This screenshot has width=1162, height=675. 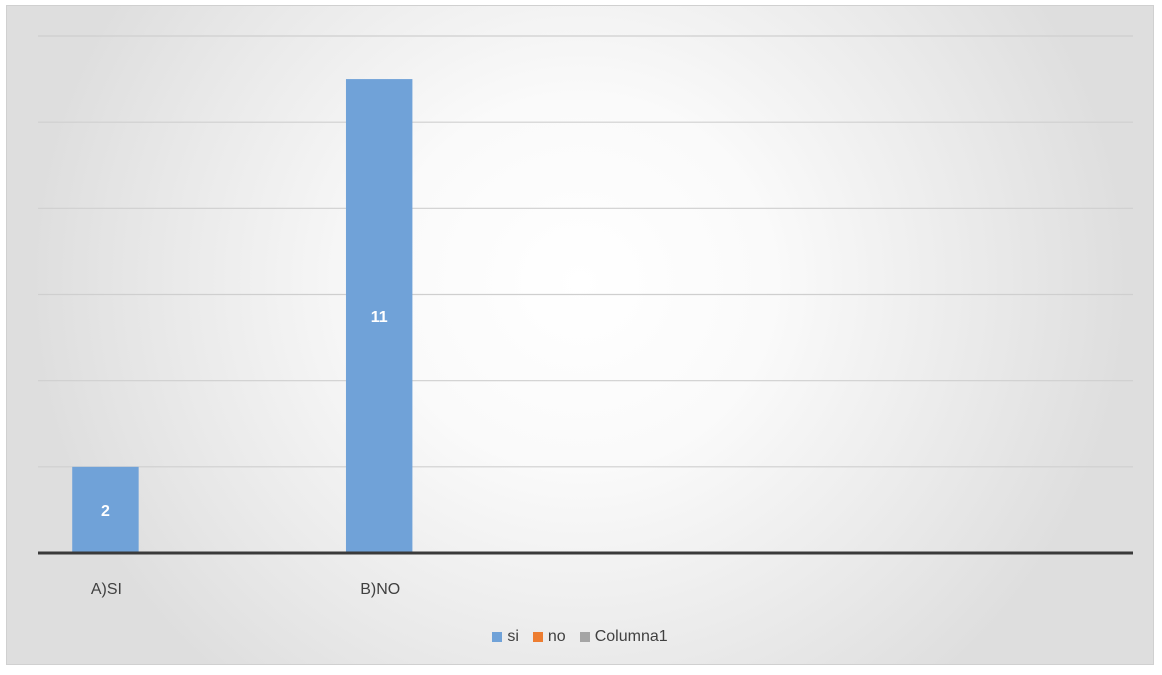 What do you see at coordinates (106, 589) in the screenshot?
I see `x-tick-label: A)SI` at bounding box center [106, 589].